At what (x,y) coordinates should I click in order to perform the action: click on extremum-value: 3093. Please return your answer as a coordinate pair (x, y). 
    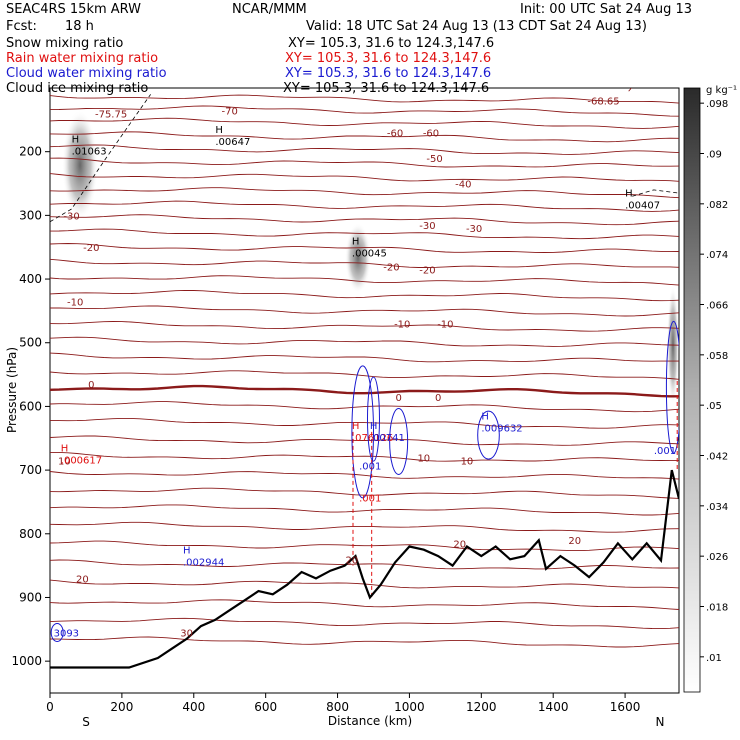
    Looking at the image, I should click on (66, 634).